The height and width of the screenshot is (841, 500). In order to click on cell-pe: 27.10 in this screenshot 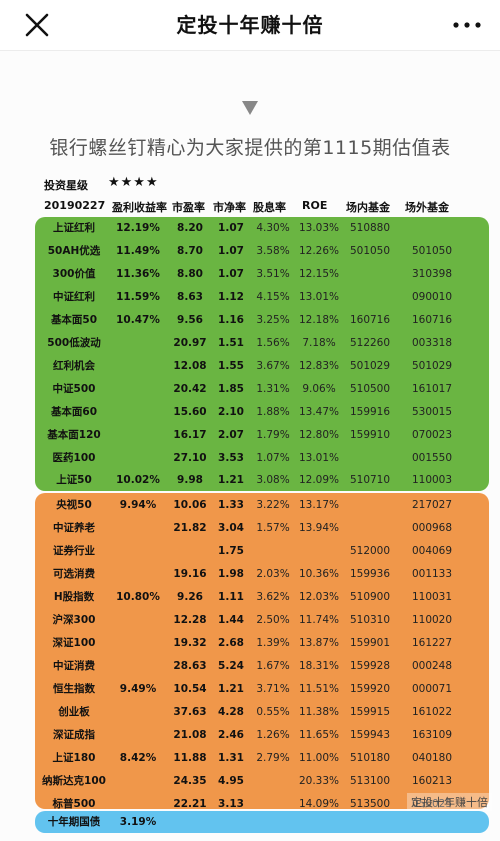, I will do `click(190, 457)`.